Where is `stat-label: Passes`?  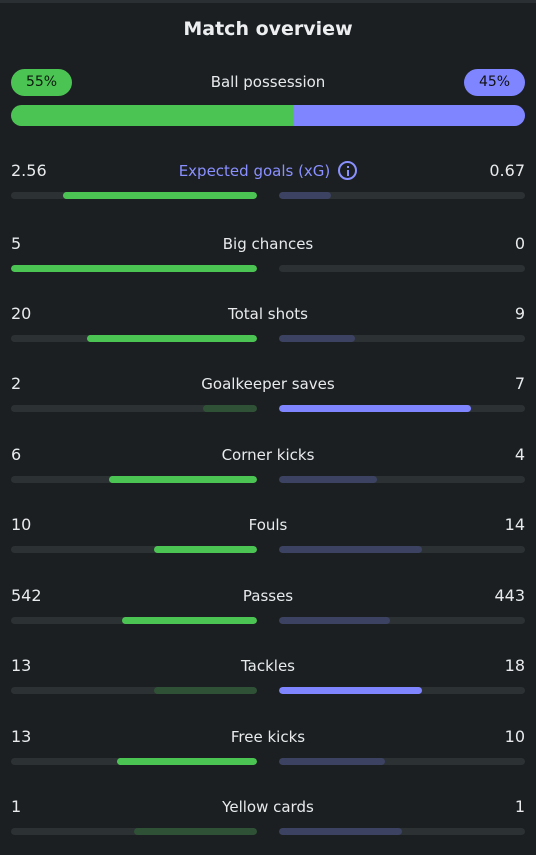 stat-label: Passes is located at coordinates (268, 596).